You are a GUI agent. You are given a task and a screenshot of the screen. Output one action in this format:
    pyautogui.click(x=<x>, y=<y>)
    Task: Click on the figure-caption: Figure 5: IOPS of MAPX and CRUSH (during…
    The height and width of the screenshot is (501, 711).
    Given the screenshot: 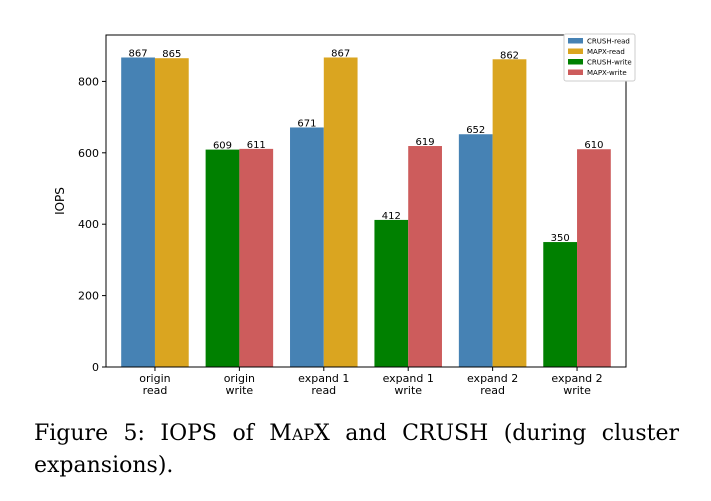 What is the action you would take?
    pyautogui.click(x=356, y=449)
    